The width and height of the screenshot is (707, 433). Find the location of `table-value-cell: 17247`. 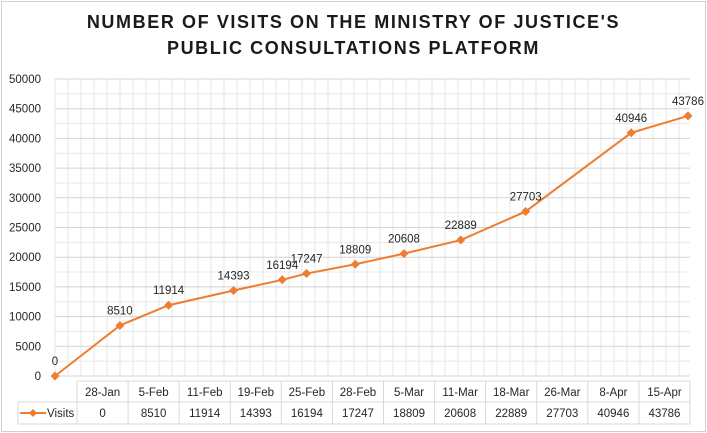

table-value-cell: 17247 is located at coordinates (358, 414).